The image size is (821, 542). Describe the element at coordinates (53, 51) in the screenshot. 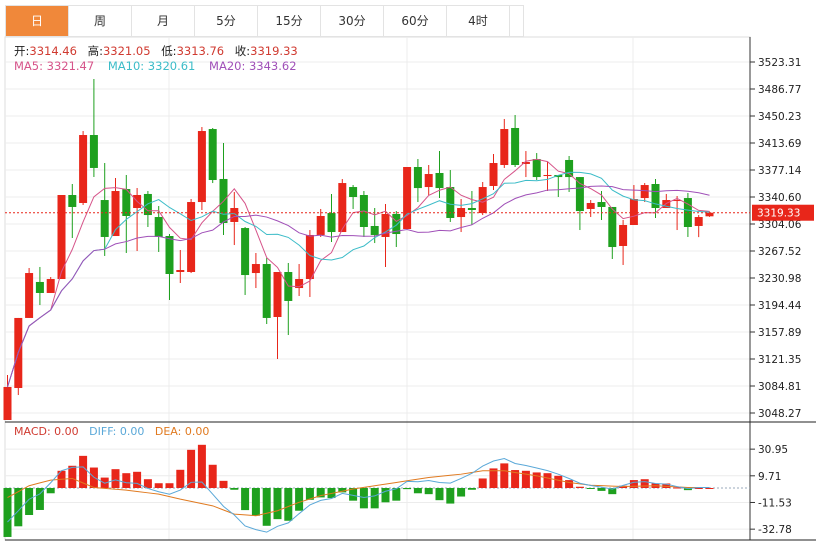

I see `open-value: 3314.46` at that location.